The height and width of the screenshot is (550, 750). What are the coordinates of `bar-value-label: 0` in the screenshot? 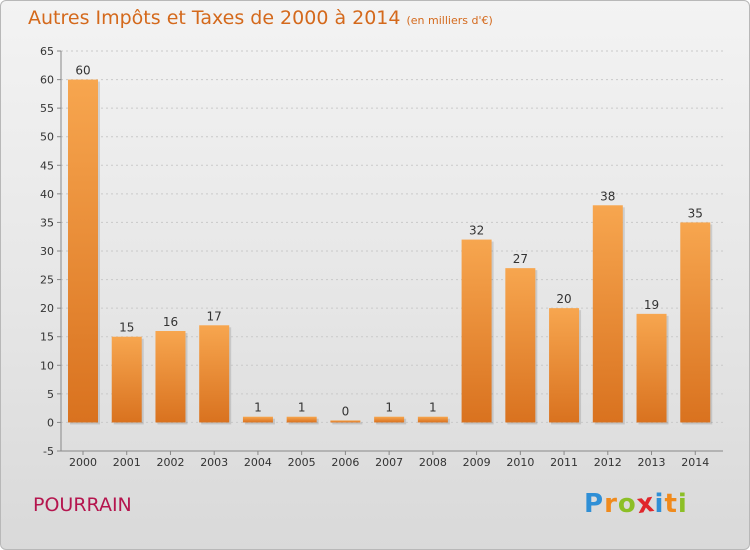 It's located at (346, 411).